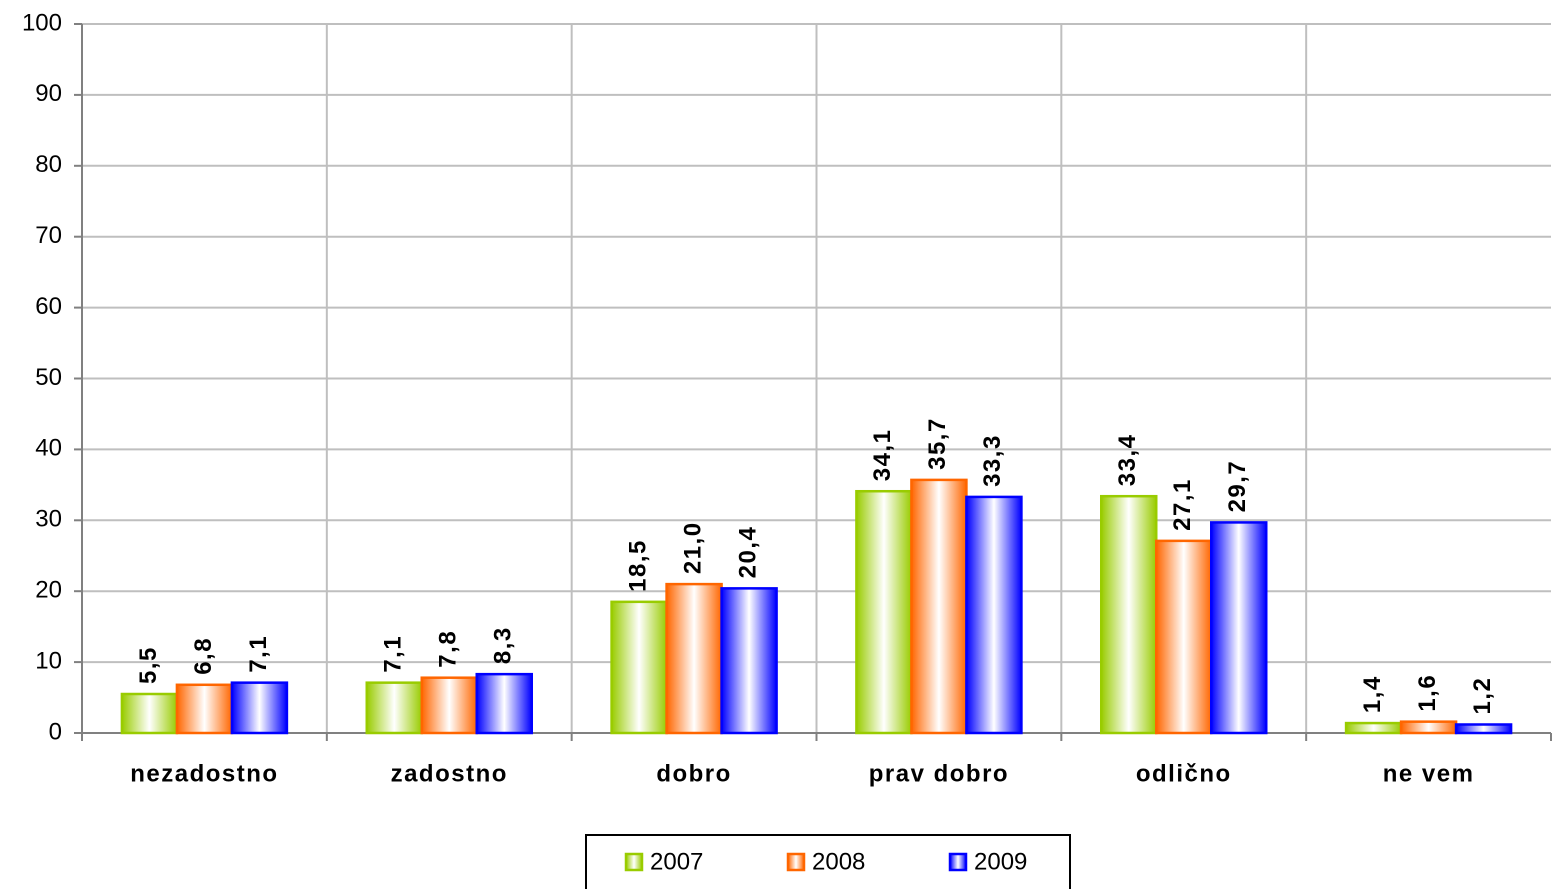  I want to click on legend-box, so click(828, 861).